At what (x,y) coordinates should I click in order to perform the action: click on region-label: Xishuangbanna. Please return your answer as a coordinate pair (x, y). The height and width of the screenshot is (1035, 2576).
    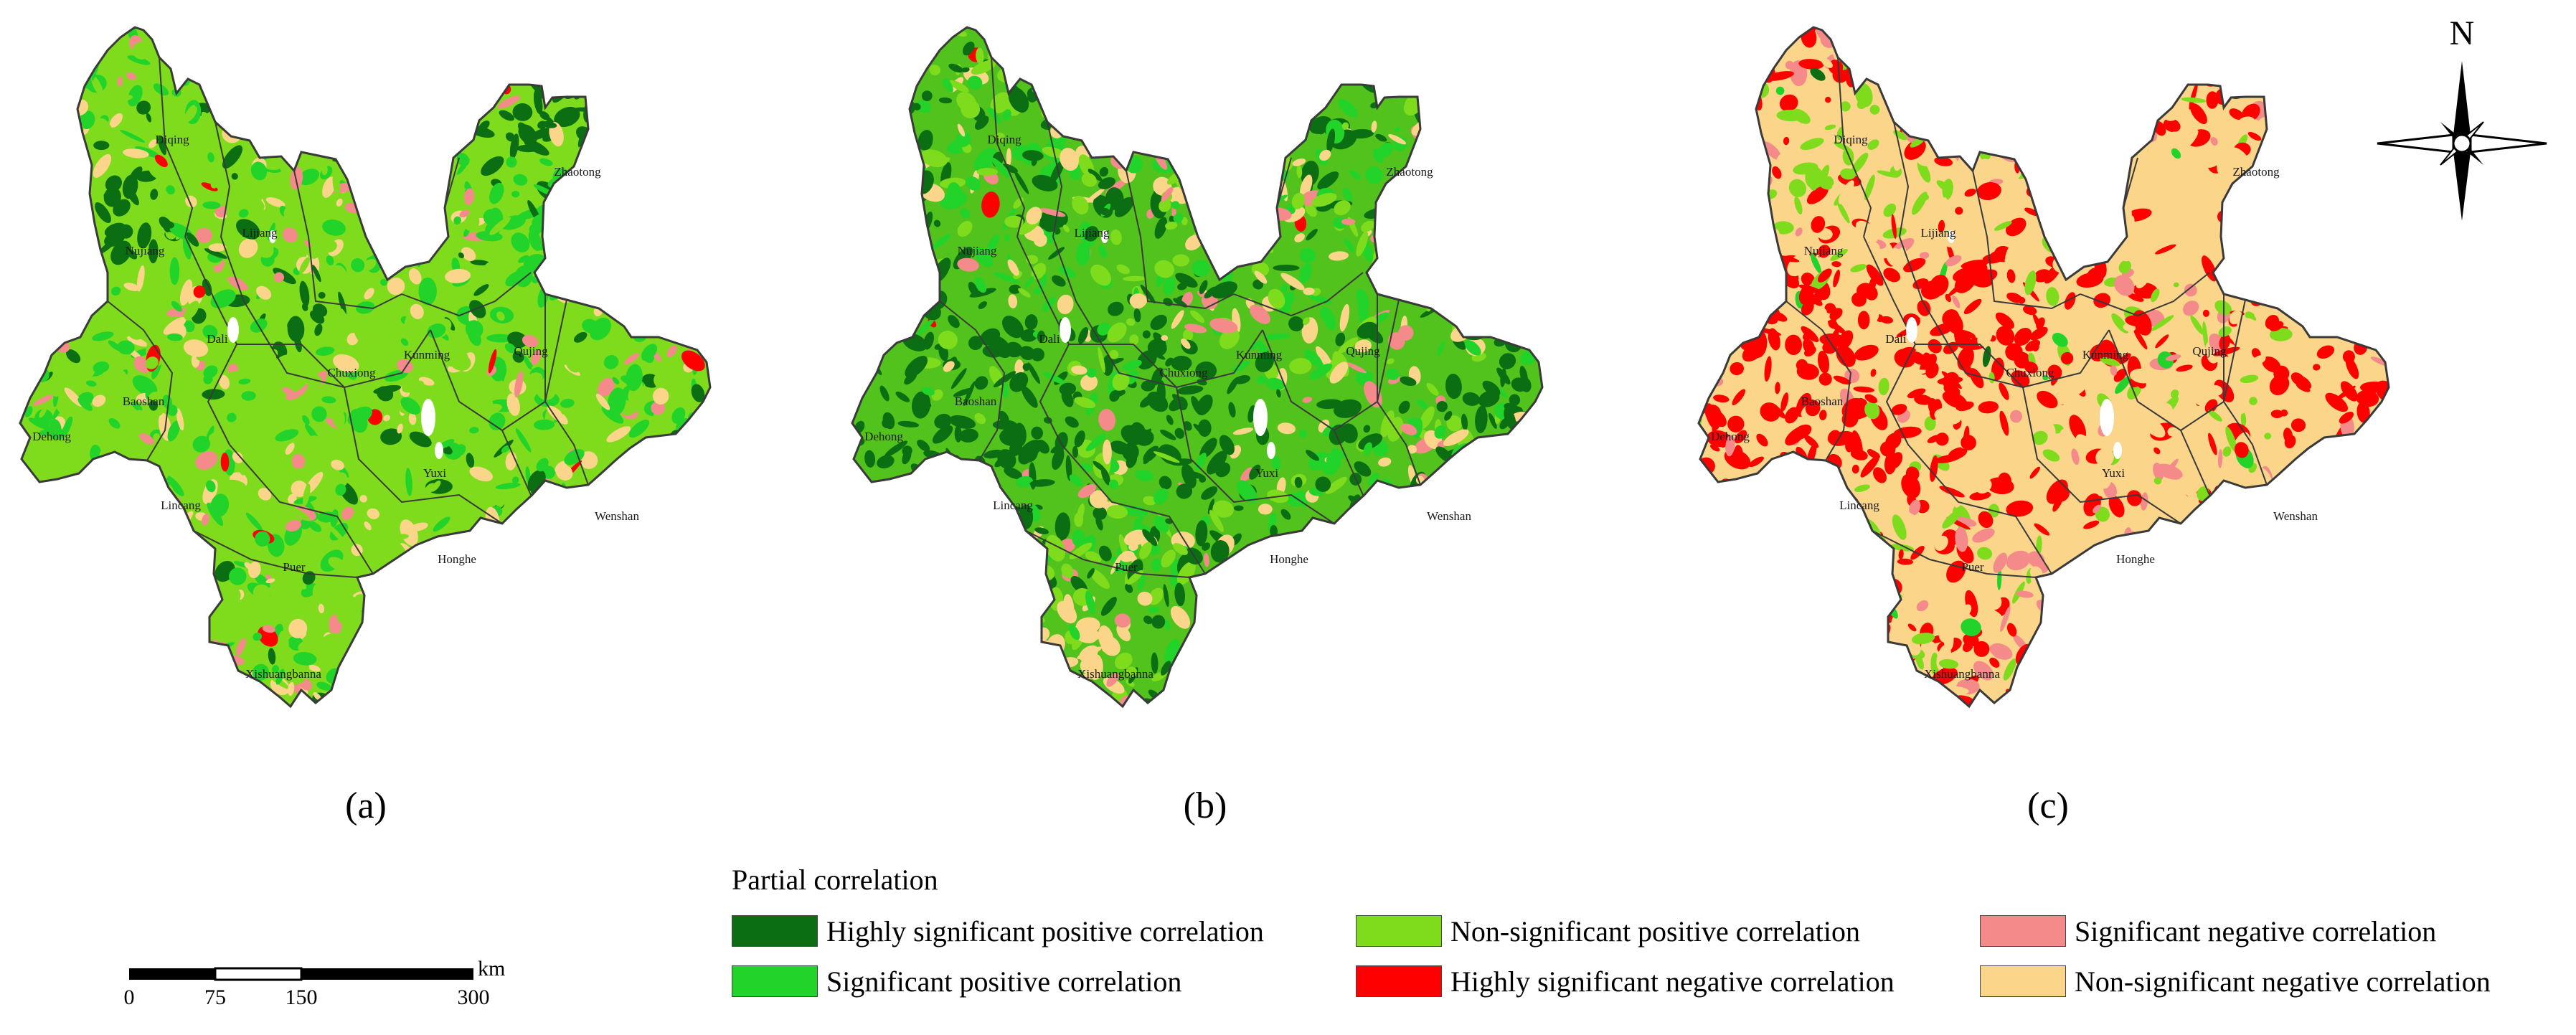
    Looking at the image, I should click on (283, 674).